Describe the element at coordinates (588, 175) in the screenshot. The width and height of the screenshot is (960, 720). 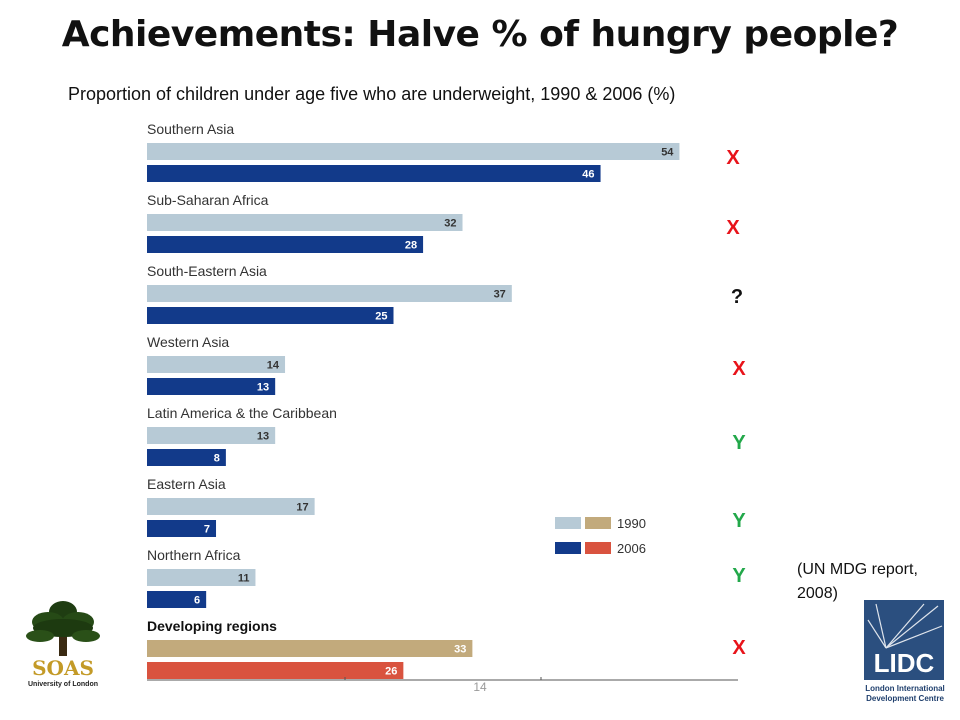
I see `data-label: 46` at that location.